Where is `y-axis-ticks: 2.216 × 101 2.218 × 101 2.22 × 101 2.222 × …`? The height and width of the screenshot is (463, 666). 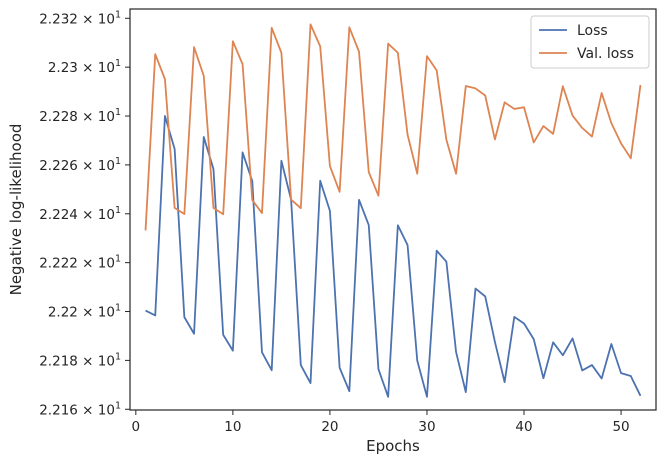 y-axis-ticks: 2.216 × 101 2.218 × 101 2.22 × 101 2.222 × … is located at coordinates (84, 213).